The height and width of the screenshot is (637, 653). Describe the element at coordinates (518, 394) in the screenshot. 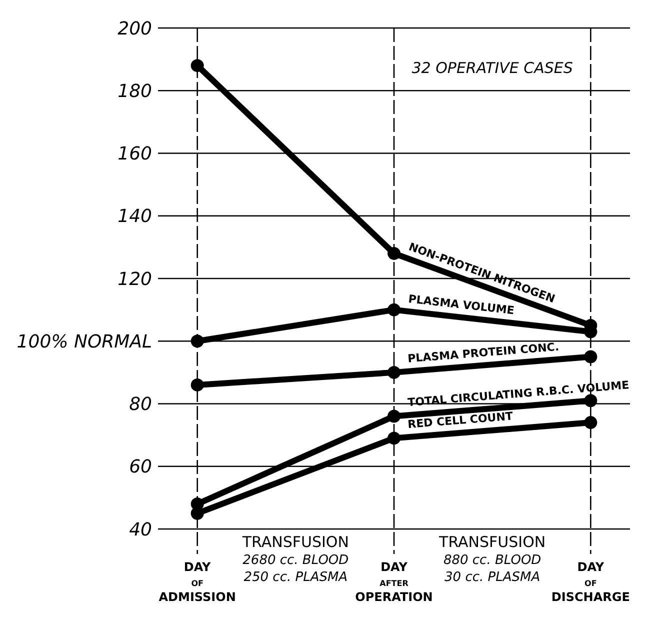

I see `series-label: TOTAL CIRCULATING R.B.C. VOLUME` at that location.